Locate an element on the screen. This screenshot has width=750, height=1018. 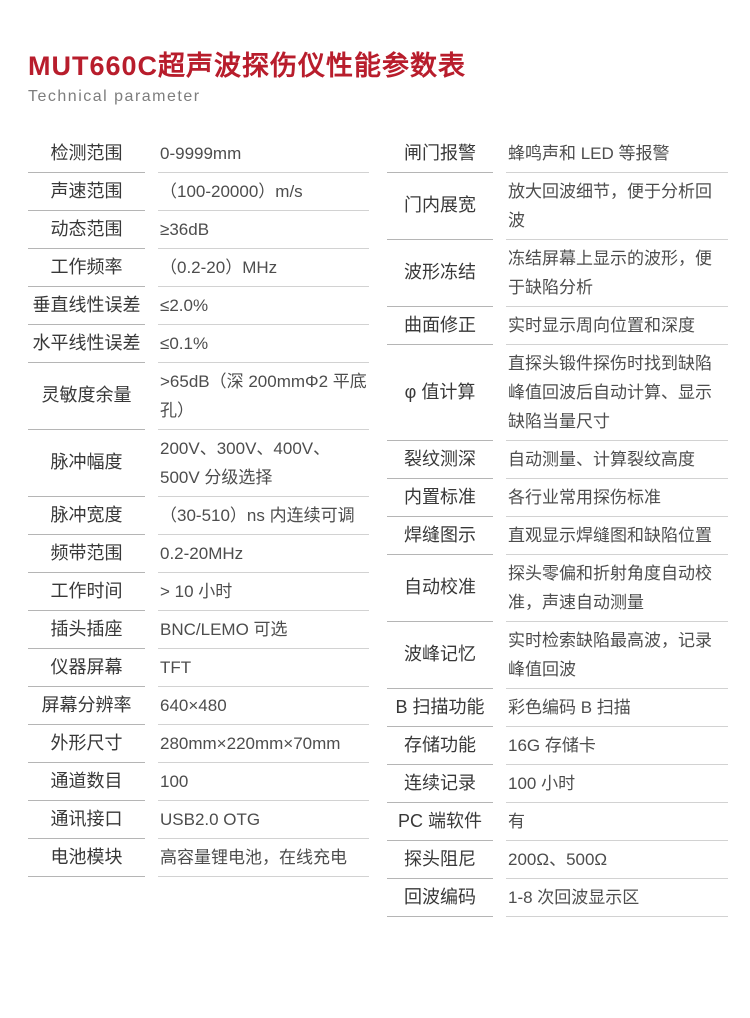
spec-label: 频带范围 is located at coordinates (86, 554).